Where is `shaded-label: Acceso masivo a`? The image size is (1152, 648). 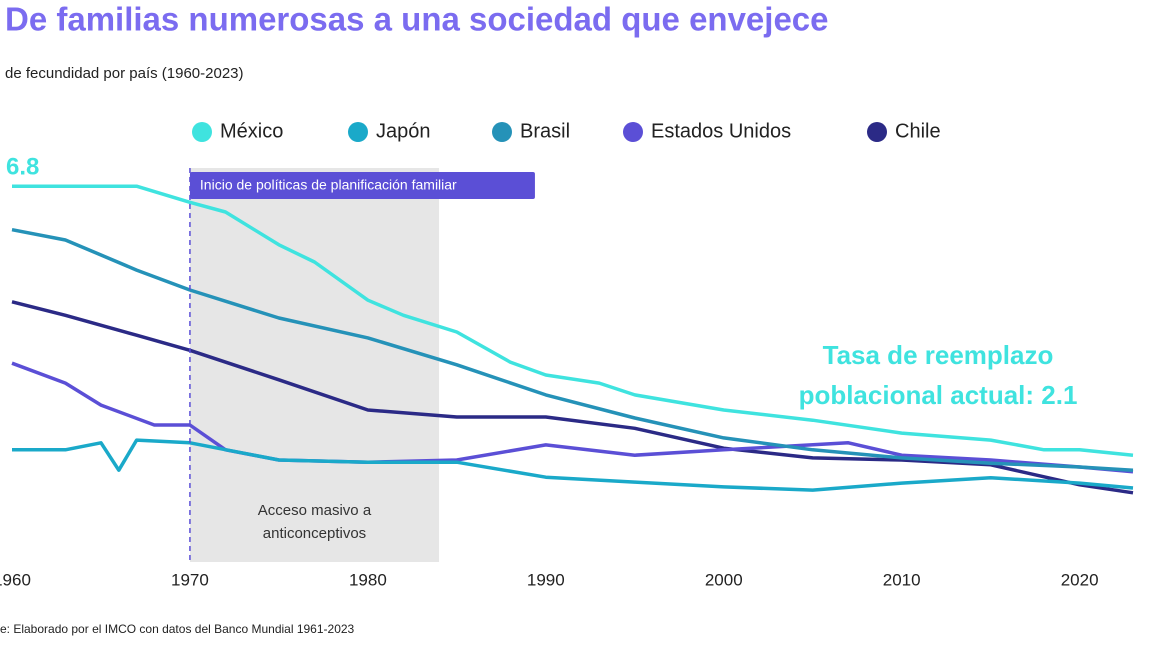 shaded-label: Acceso masivo a is located at coordinates (315, 510).